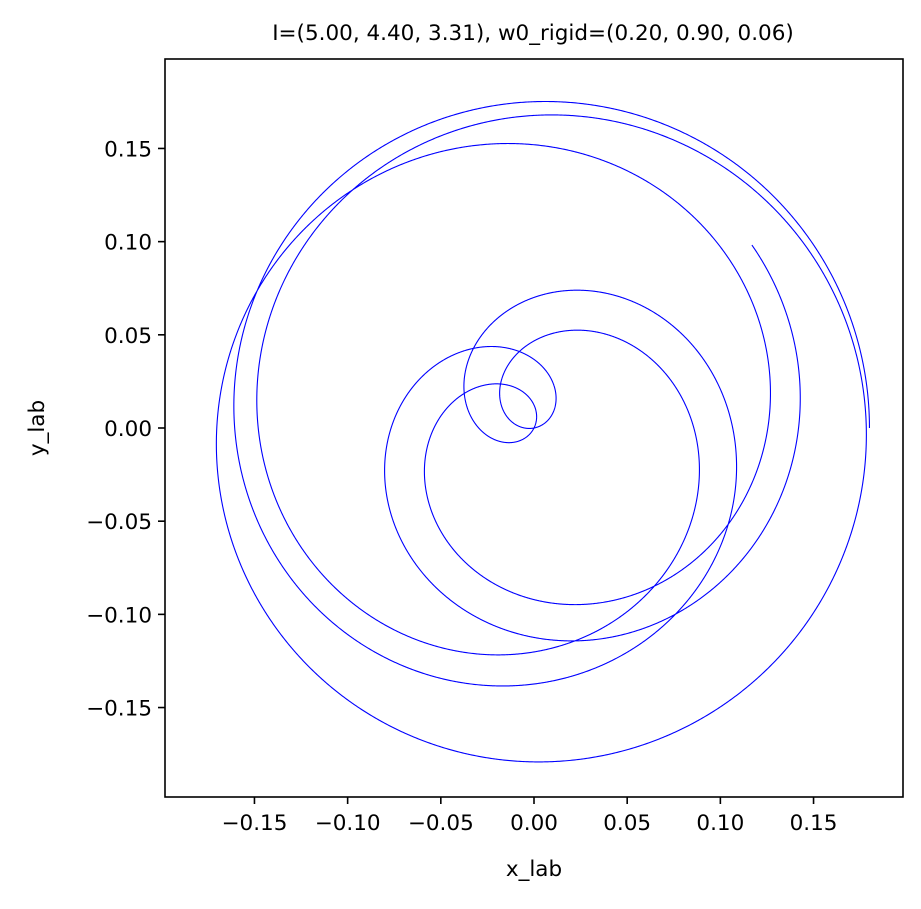 Image resolution: width=921 pixels, height=909 pixels. What do you see at coordinates (119, 615) in the screenshot?
I see `y-tick-label: −0.10` at bounding box center [119, 615].